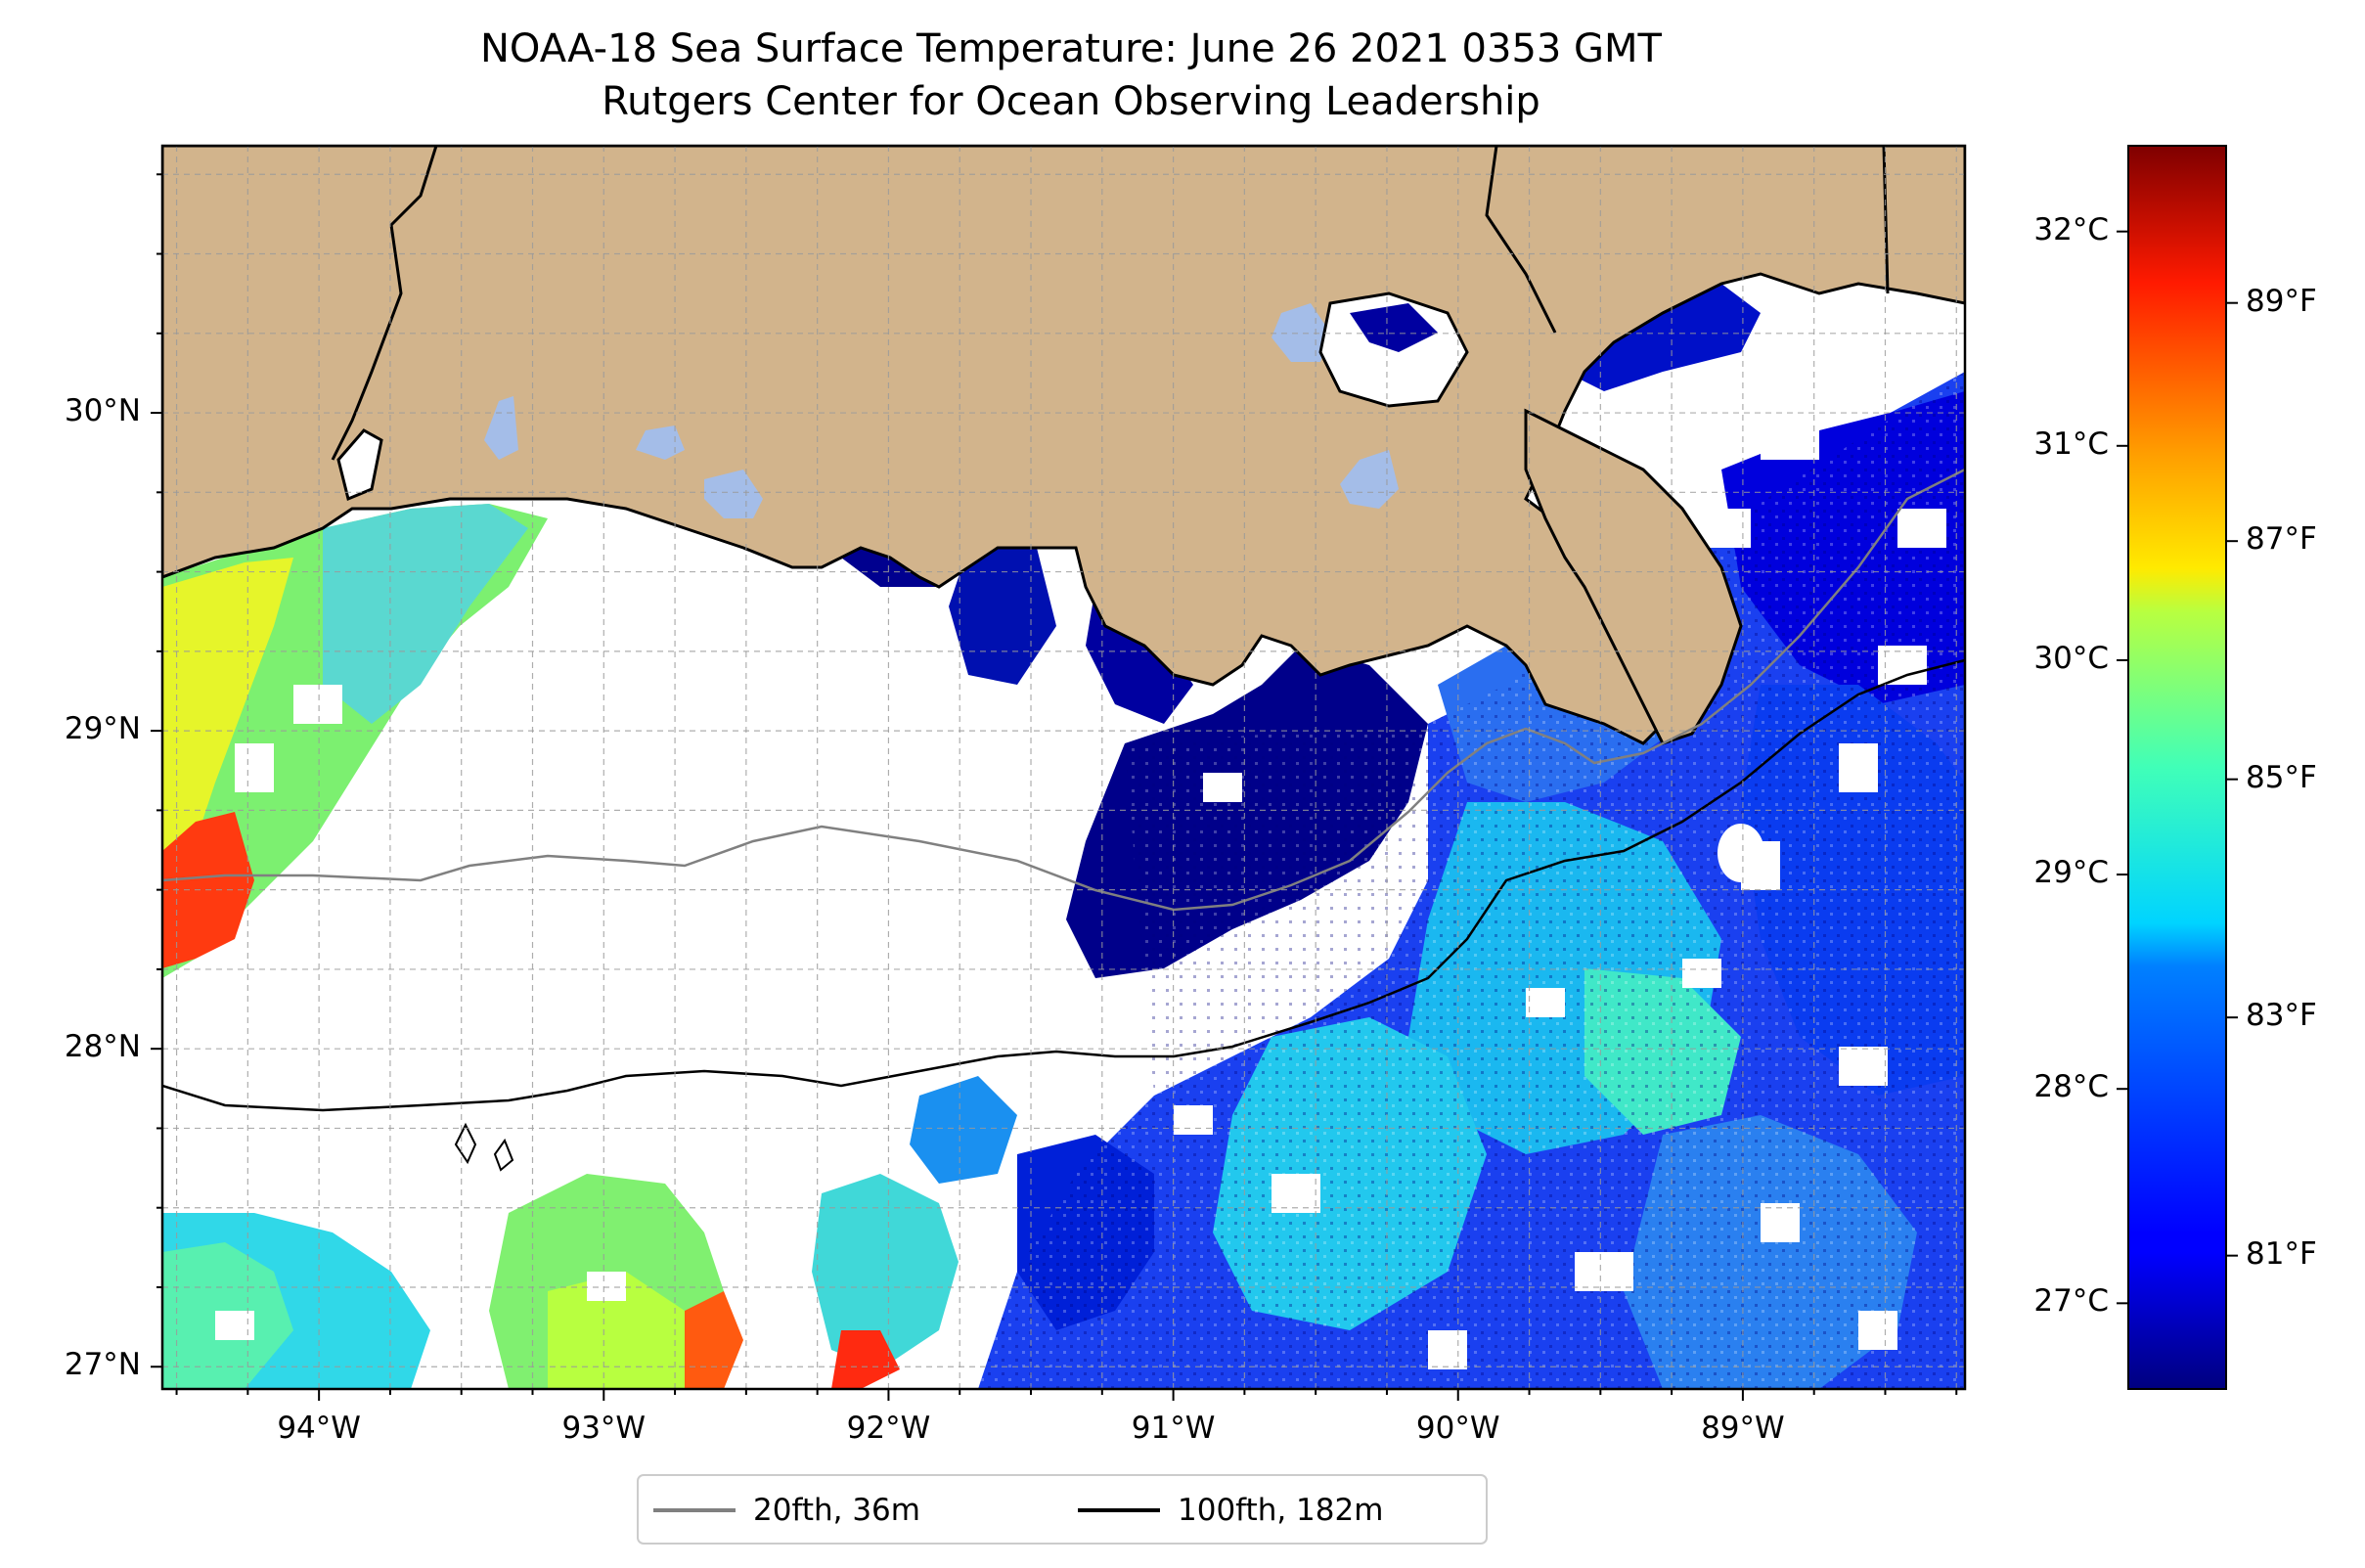  I want to click on flower-garden-banks, so click(484, 1147).